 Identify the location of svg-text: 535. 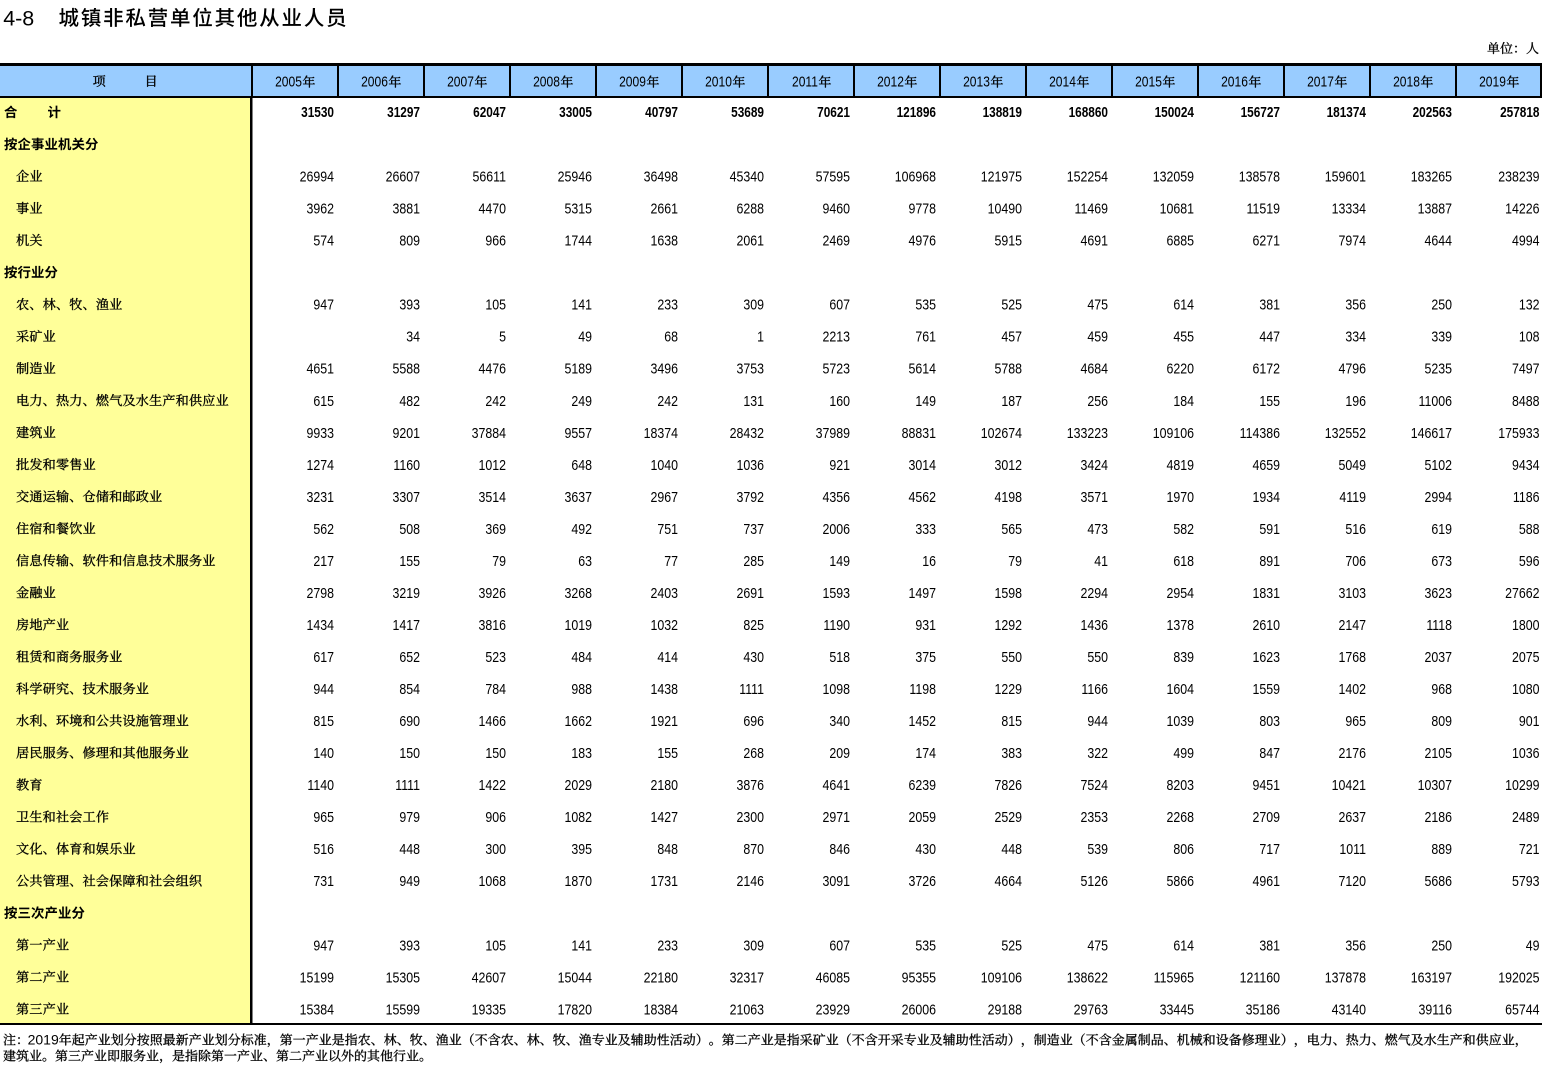
(925, 945).